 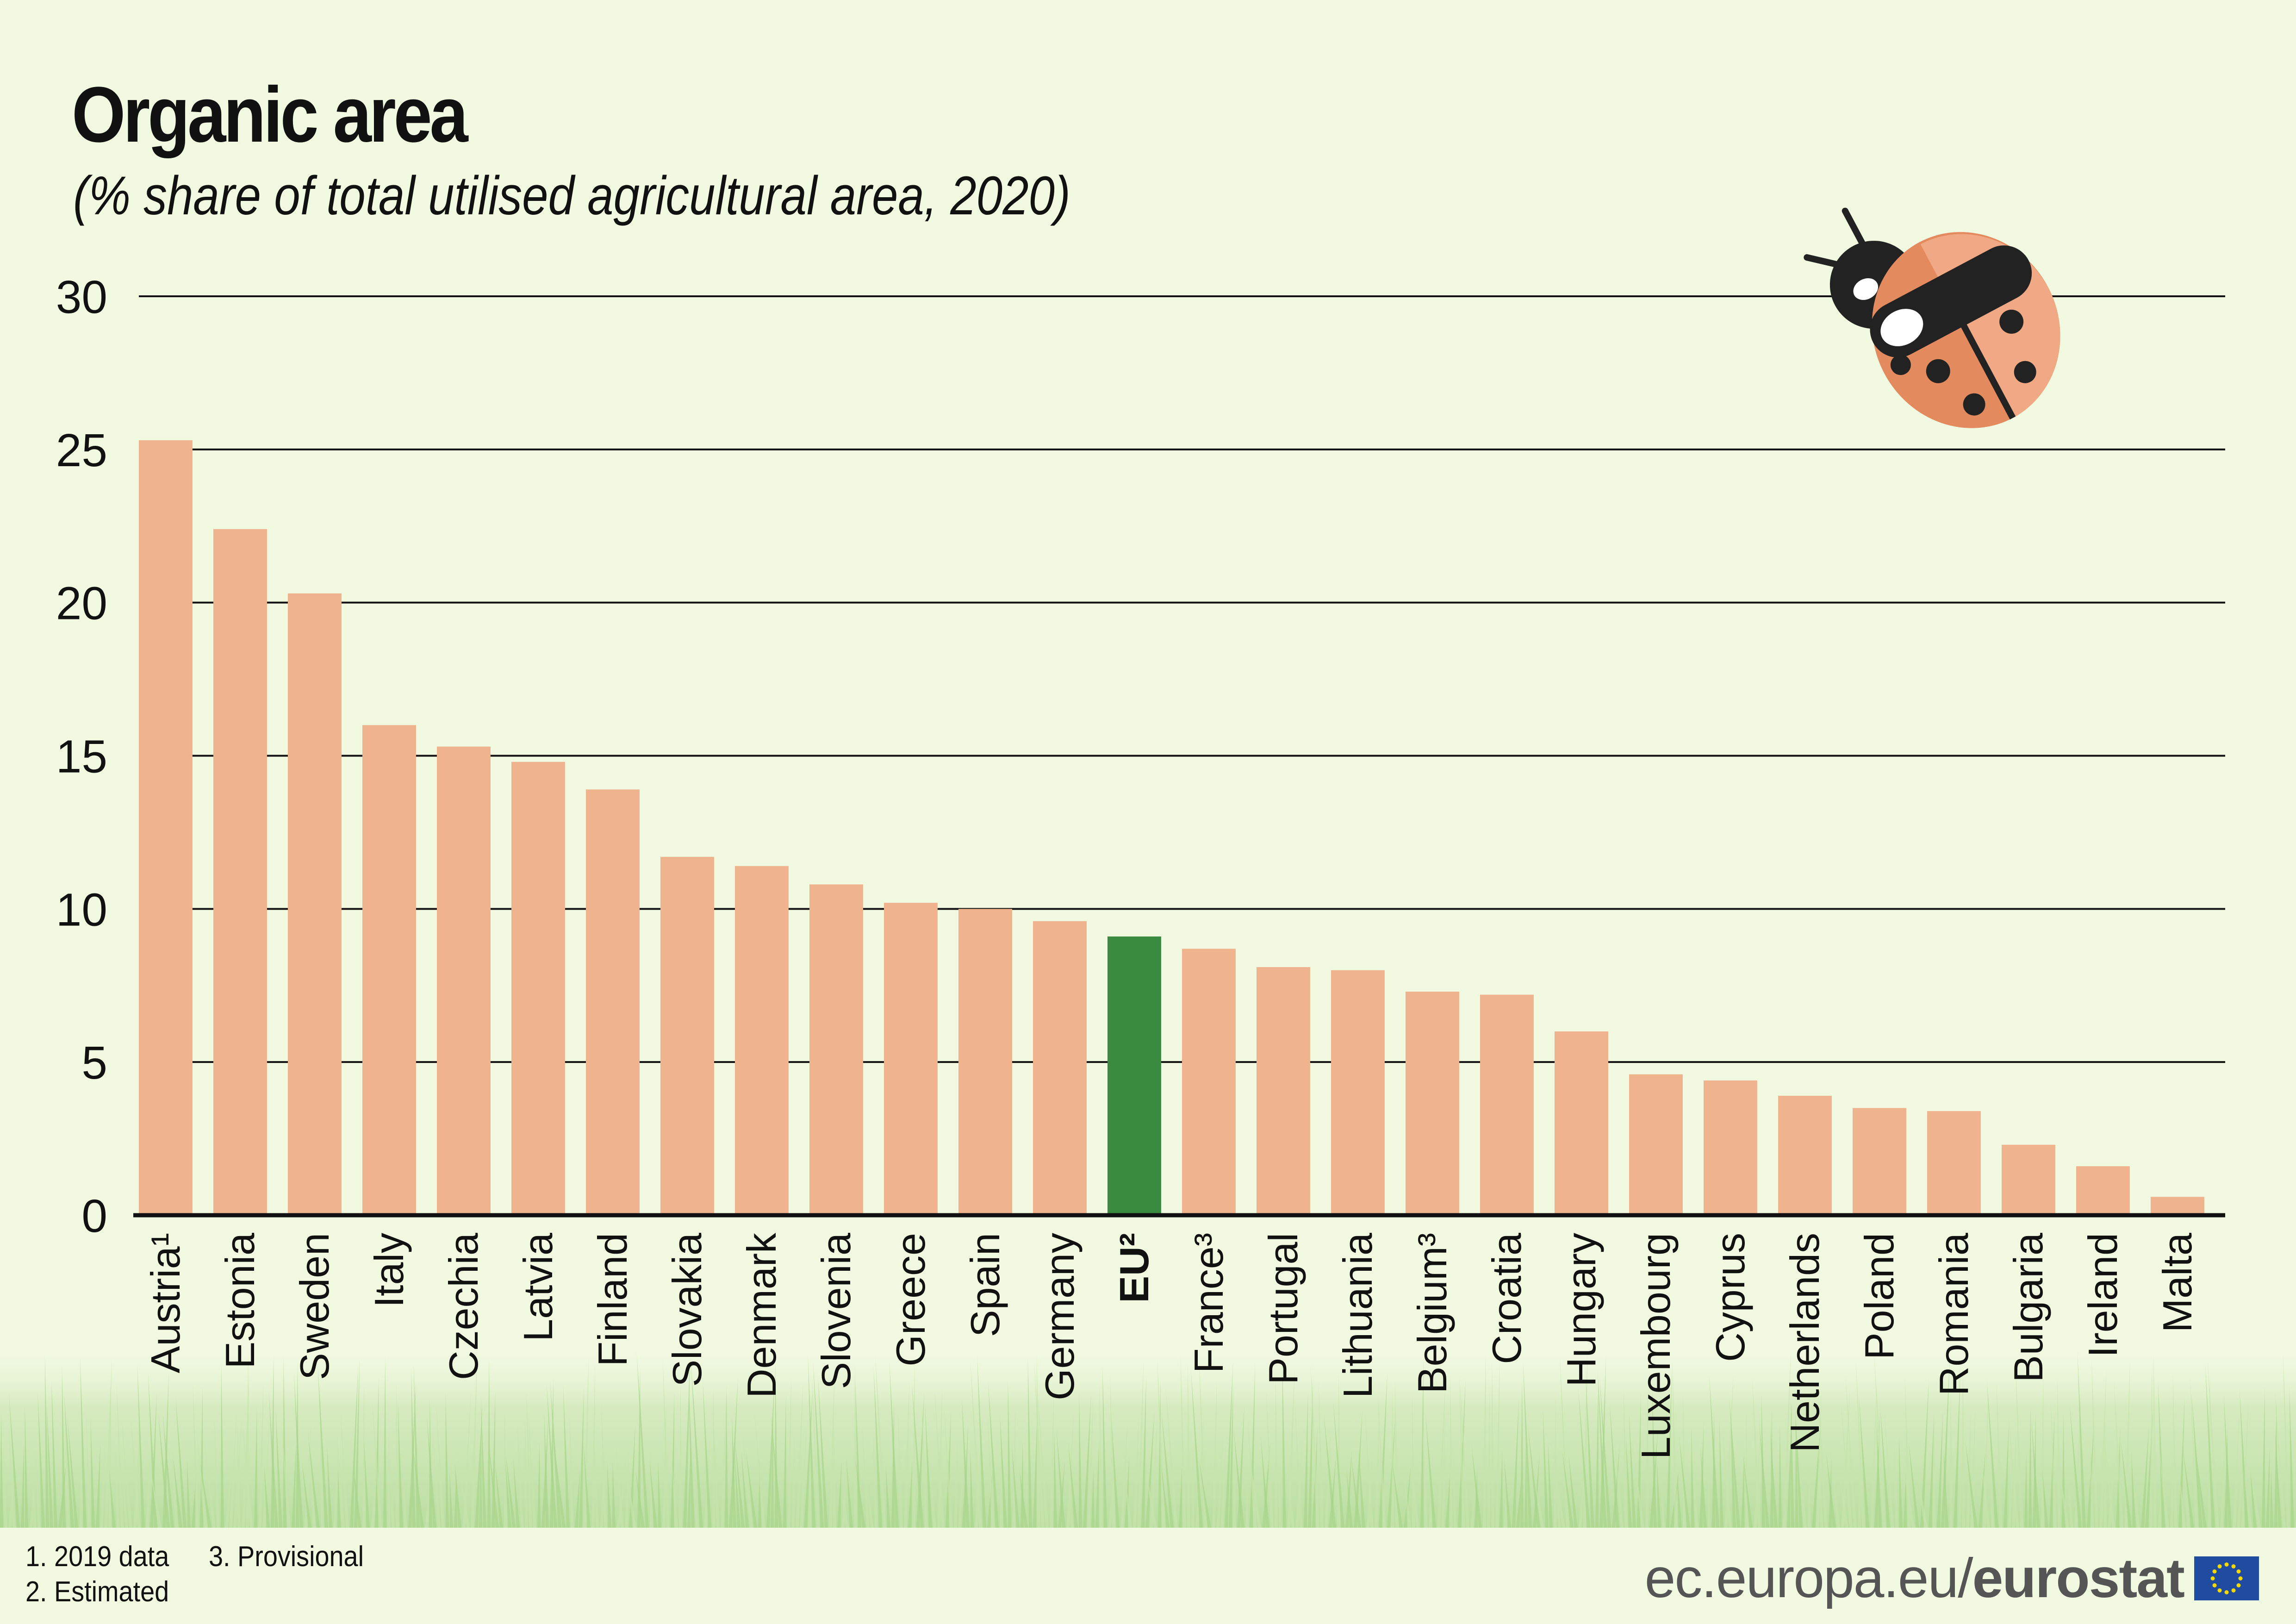 I want to click on x-tick-label: Slovenia, so click(x=836, y=1311).